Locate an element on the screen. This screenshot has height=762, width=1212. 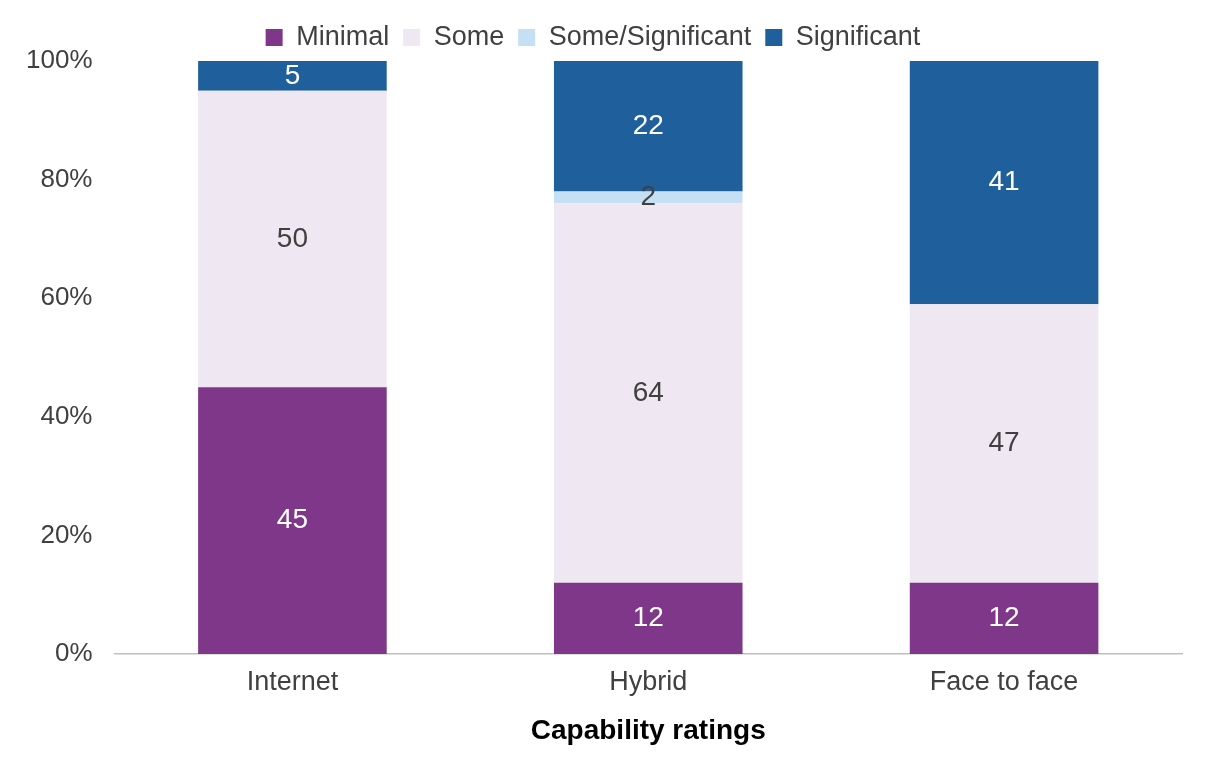
x-tick-label: Face to face is located at coordinates (1004, 680).